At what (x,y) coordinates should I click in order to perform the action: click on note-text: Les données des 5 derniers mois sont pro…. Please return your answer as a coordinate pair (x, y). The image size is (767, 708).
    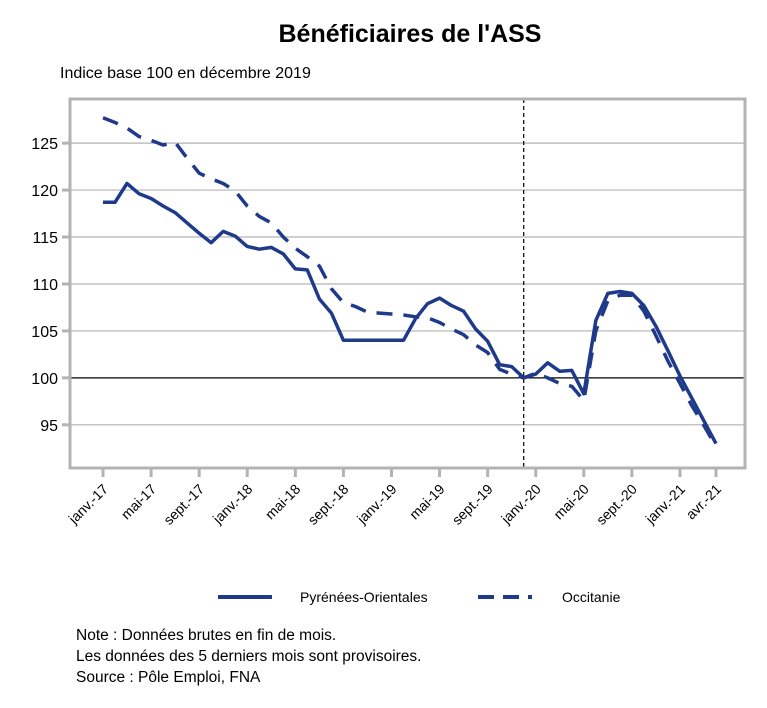
    Looking at the image, I should click on (249, 656).